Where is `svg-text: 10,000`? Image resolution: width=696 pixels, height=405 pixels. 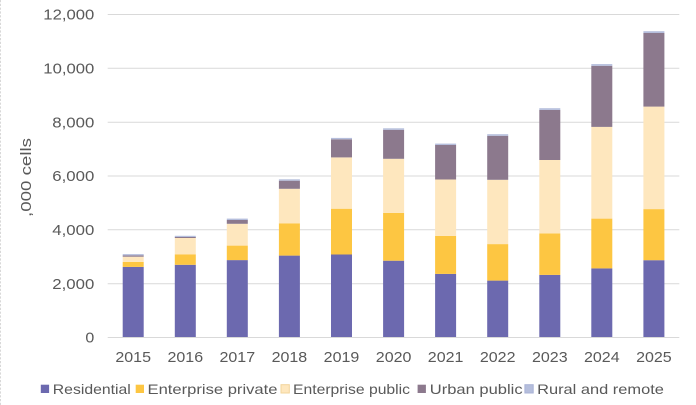 svg-text: 10,000 is located at coordinates (68, 70).